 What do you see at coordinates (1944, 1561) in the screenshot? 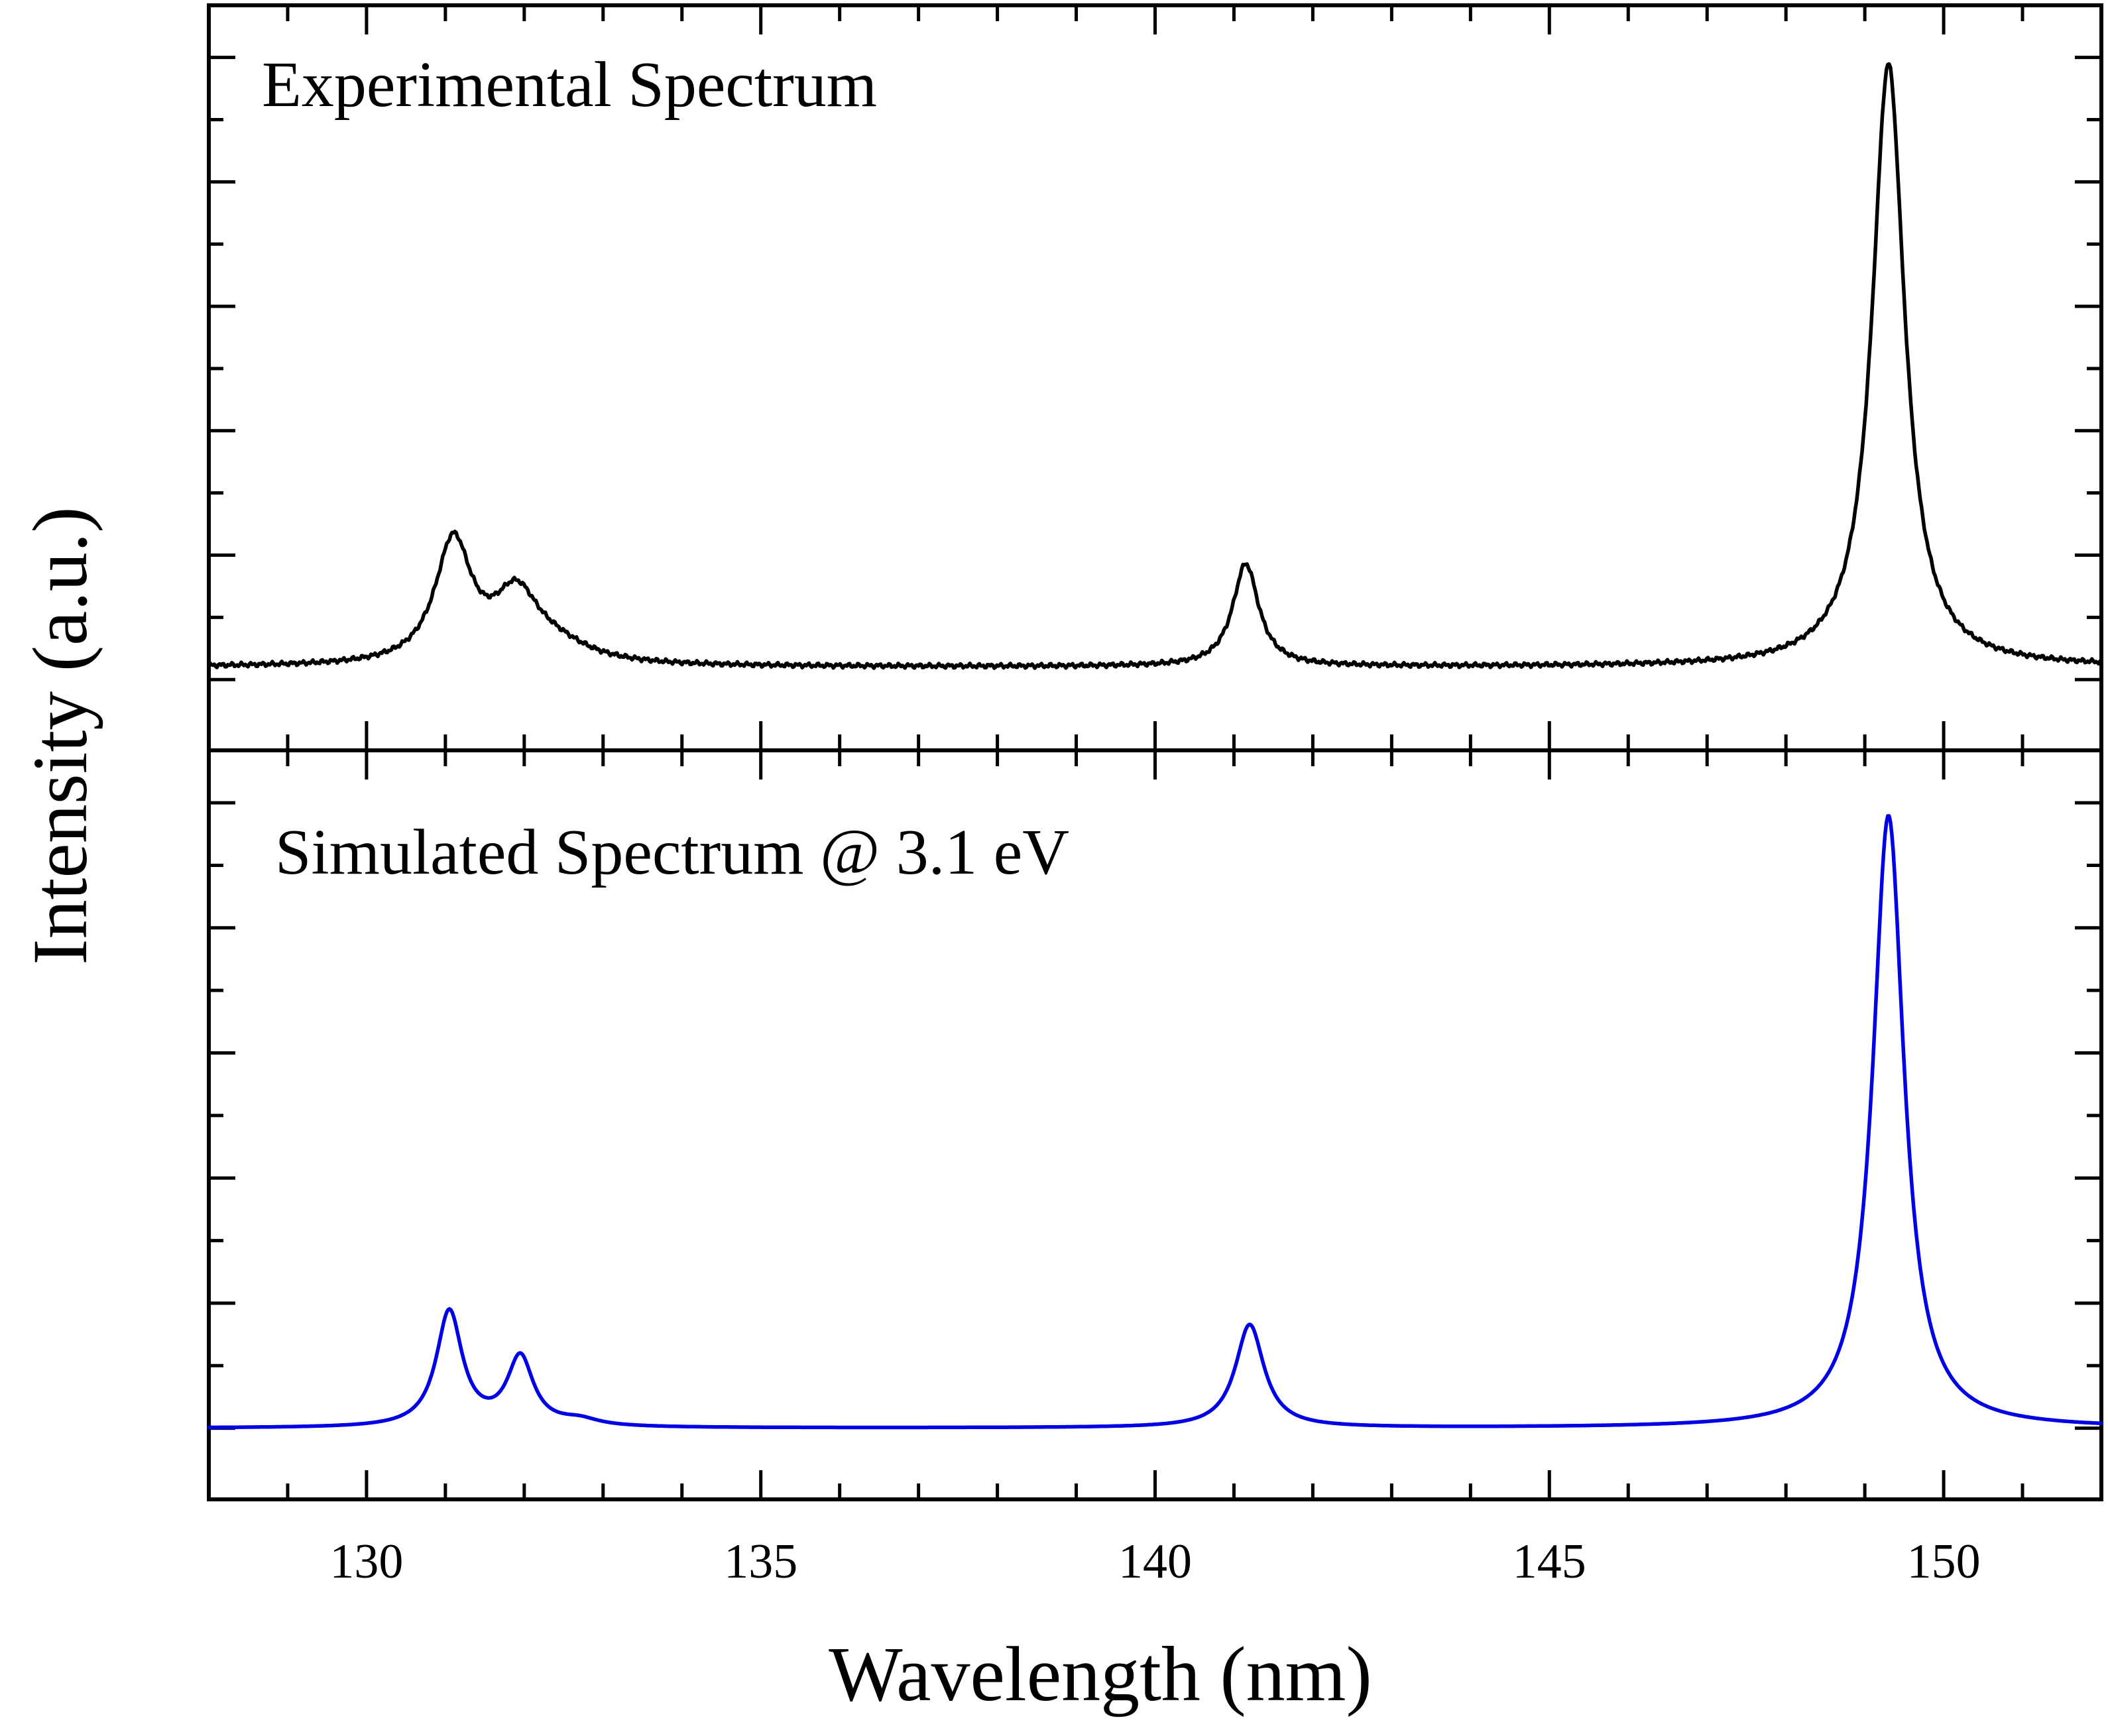
I see `x-tick-label: 150` at bounding box center [1944, 1561].